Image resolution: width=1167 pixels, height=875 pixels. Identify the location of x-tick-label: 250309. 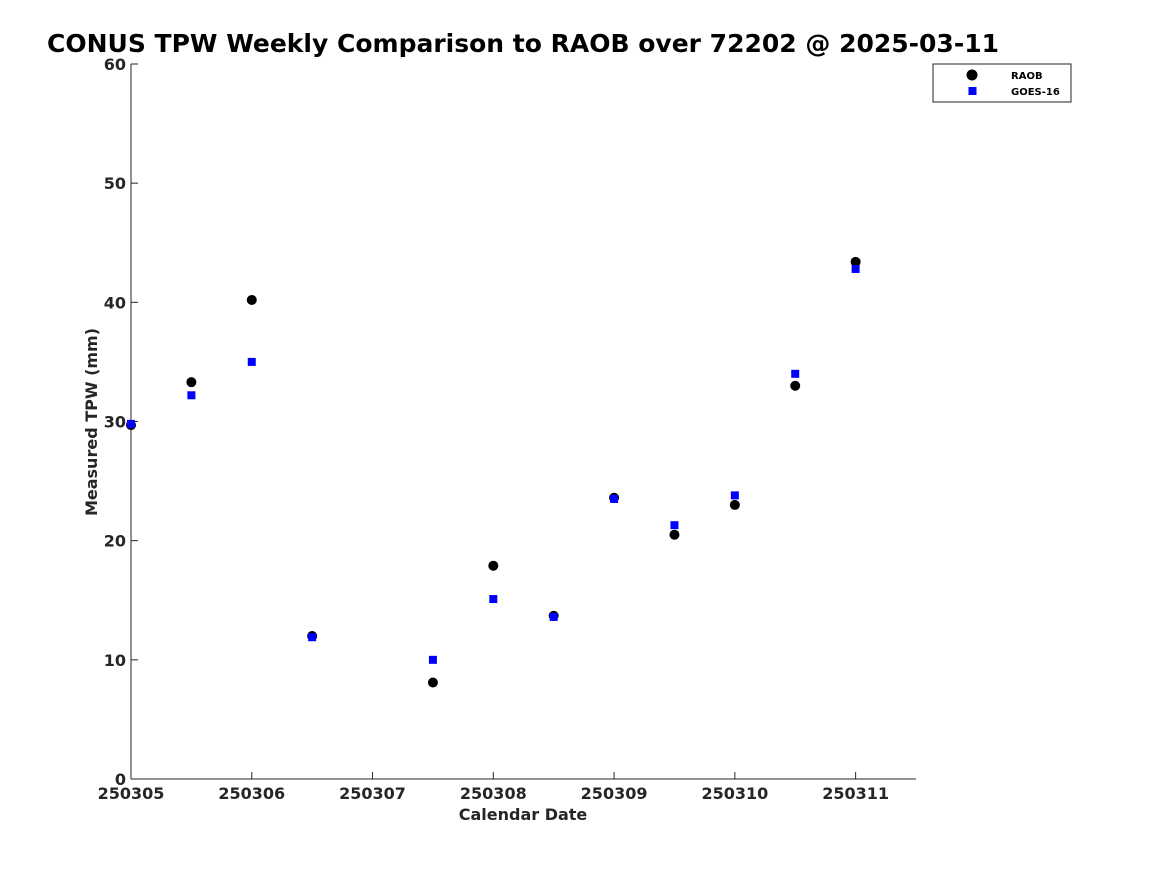
(614, 793).